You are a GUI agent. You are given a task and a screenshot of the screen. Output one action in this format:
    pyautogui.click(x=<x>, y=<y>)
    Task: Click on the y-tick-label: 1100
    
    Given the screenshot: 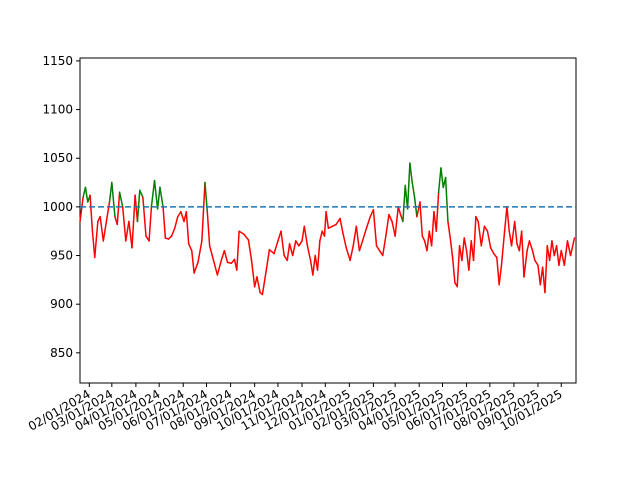 What is the action you would take?
    pyautogui.click(x=57, y=110)
    